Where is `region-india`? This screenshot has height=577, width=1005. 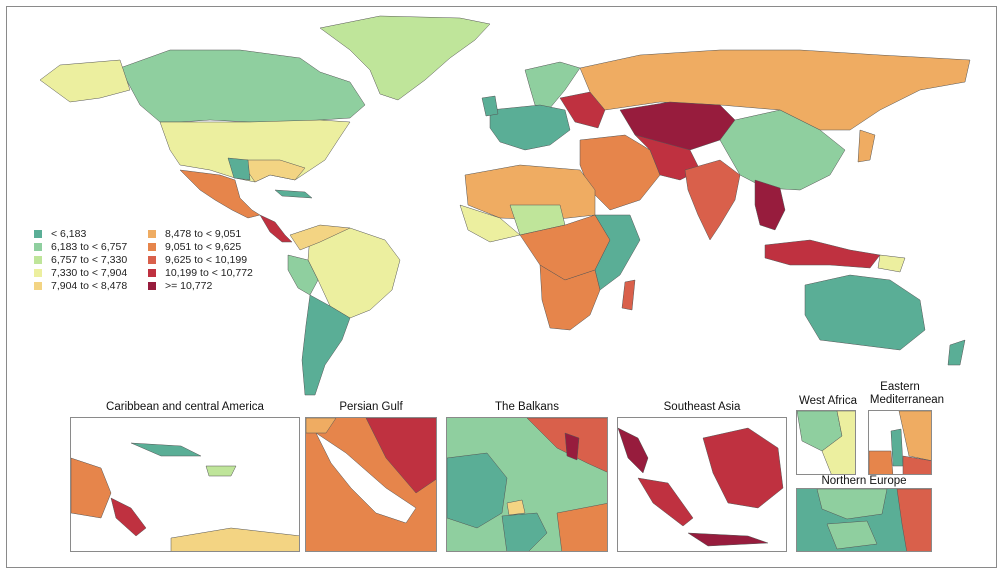
region-india is located at coordinates (712, 200).